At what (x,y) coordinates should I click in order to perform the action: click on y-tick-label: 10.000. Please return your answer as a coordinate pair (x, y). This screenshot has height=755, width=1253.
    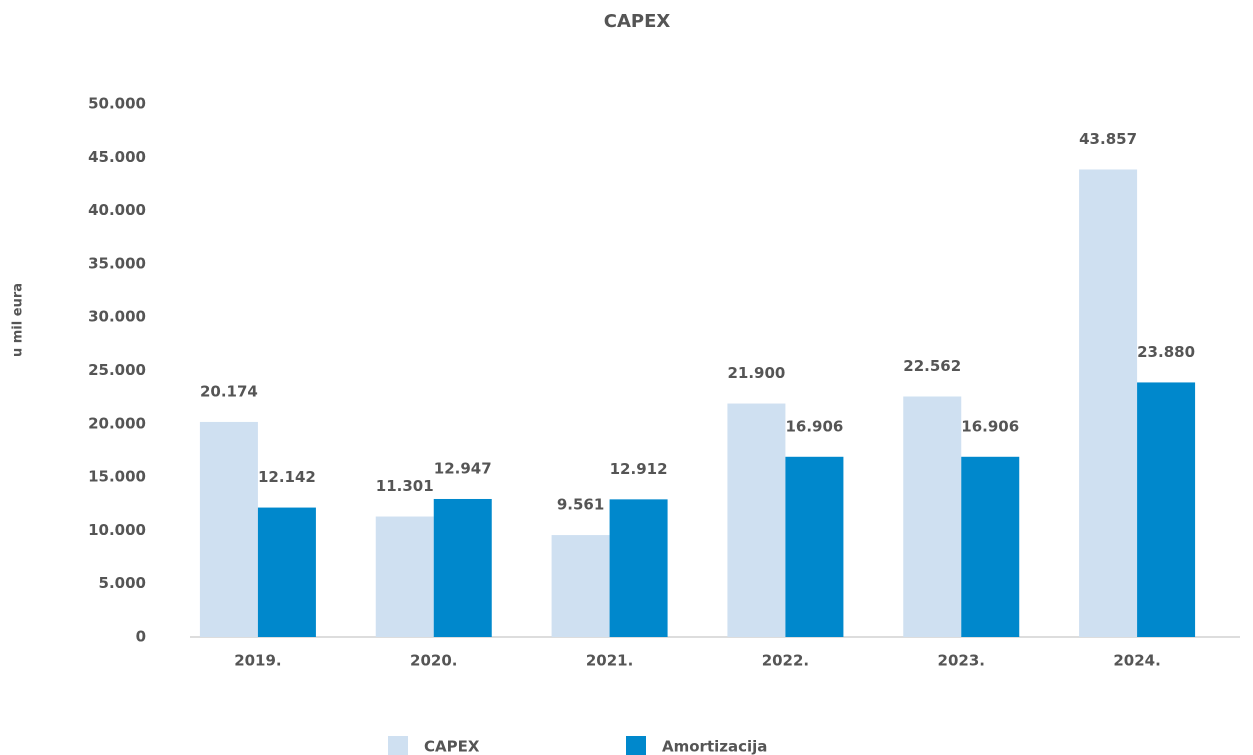
    Looking at the image, I should click on (117, 530).